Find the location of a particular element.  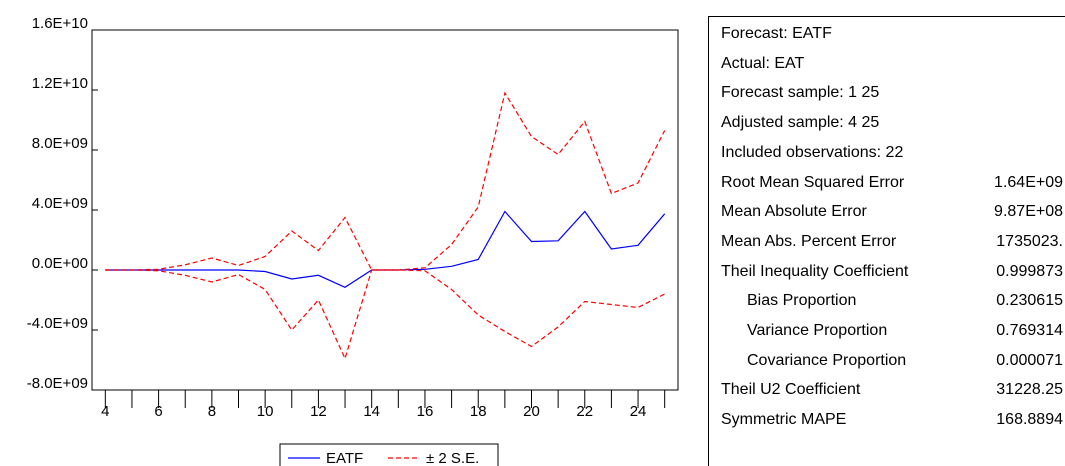

y-tick-label: 8.0E+09 is located at coordinates (60, 143).